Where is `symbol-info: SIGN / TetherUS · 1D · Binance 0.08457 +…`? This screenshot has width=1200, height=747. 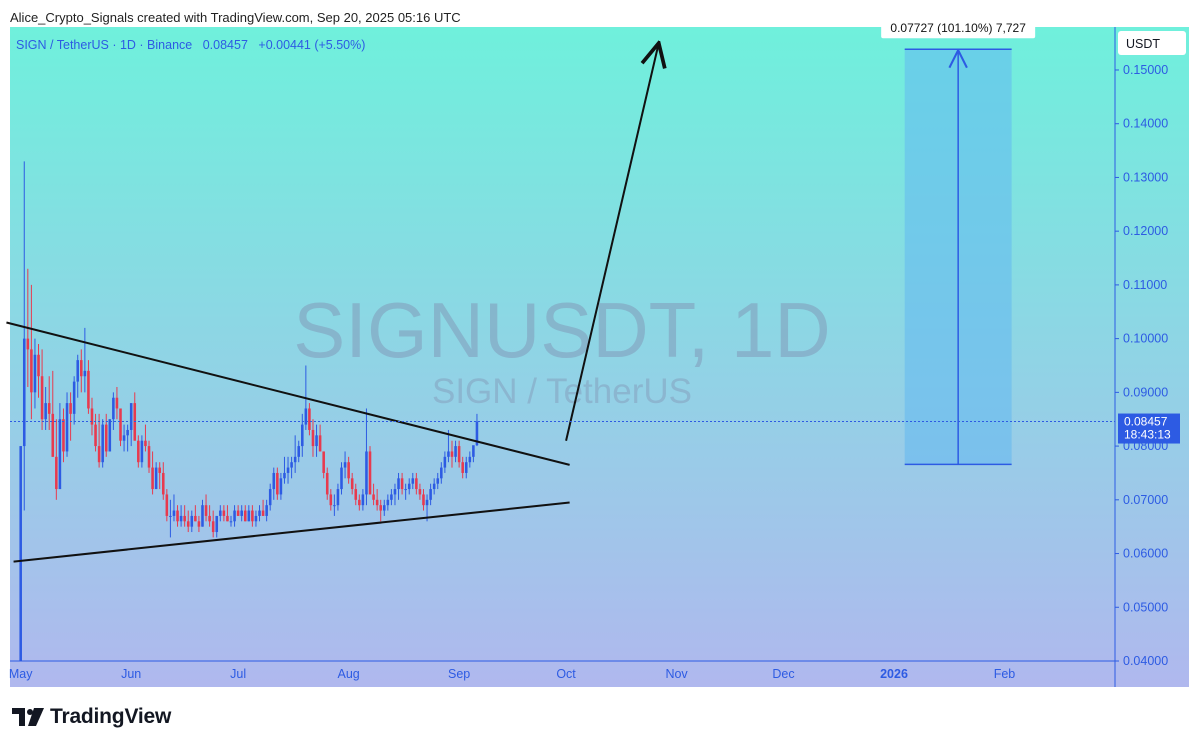 symbol-info: SIGN / TetherUS · 1D · Binance 0.08457 +… is located at coordinates (190, 45).